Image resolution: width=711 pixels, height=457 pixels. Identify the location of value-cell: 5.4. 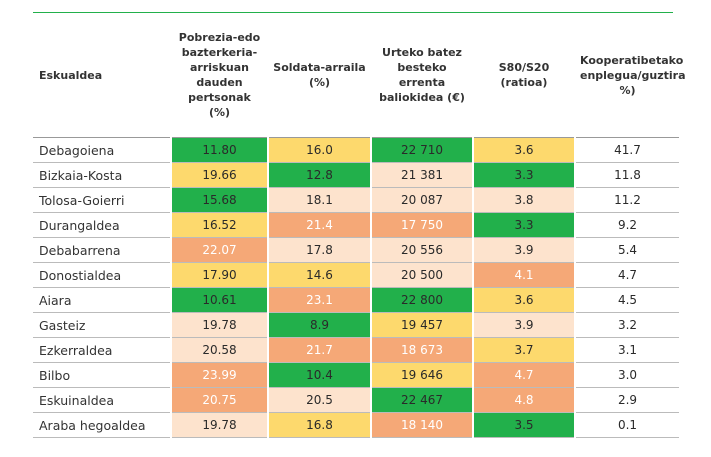
(627, 250).